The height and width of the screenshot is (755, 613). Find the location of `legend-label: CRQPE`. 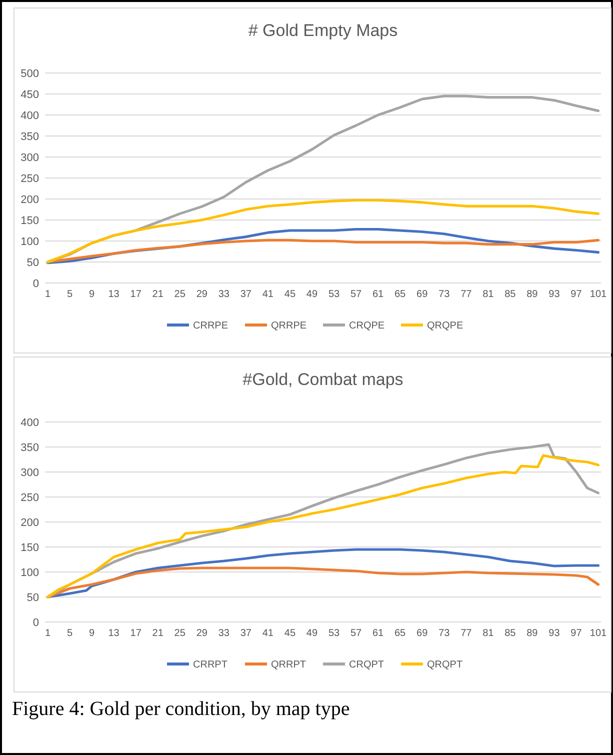

legend-label: CRQPE is located at coordinates (367, 326).